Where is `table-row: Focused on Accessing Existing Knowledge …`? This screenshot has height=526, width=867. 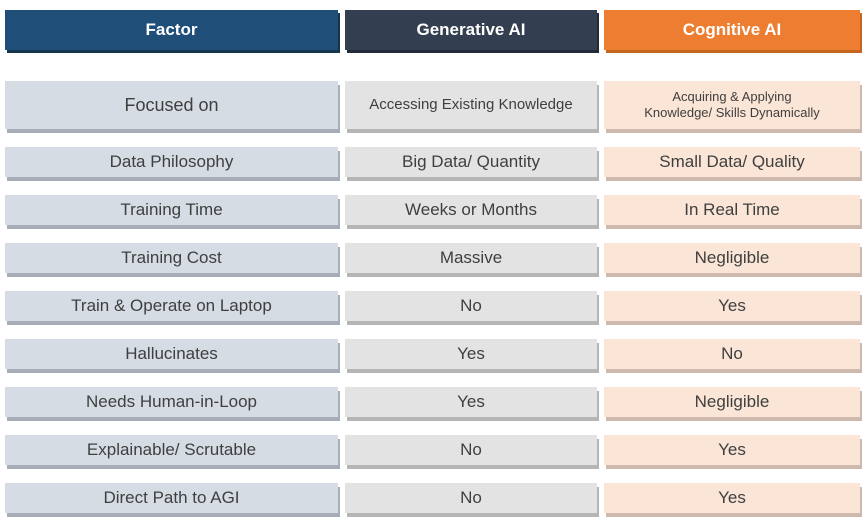 table-row: Focused on Accessing Existing Knowledge … is located at coordinates (433, 105).